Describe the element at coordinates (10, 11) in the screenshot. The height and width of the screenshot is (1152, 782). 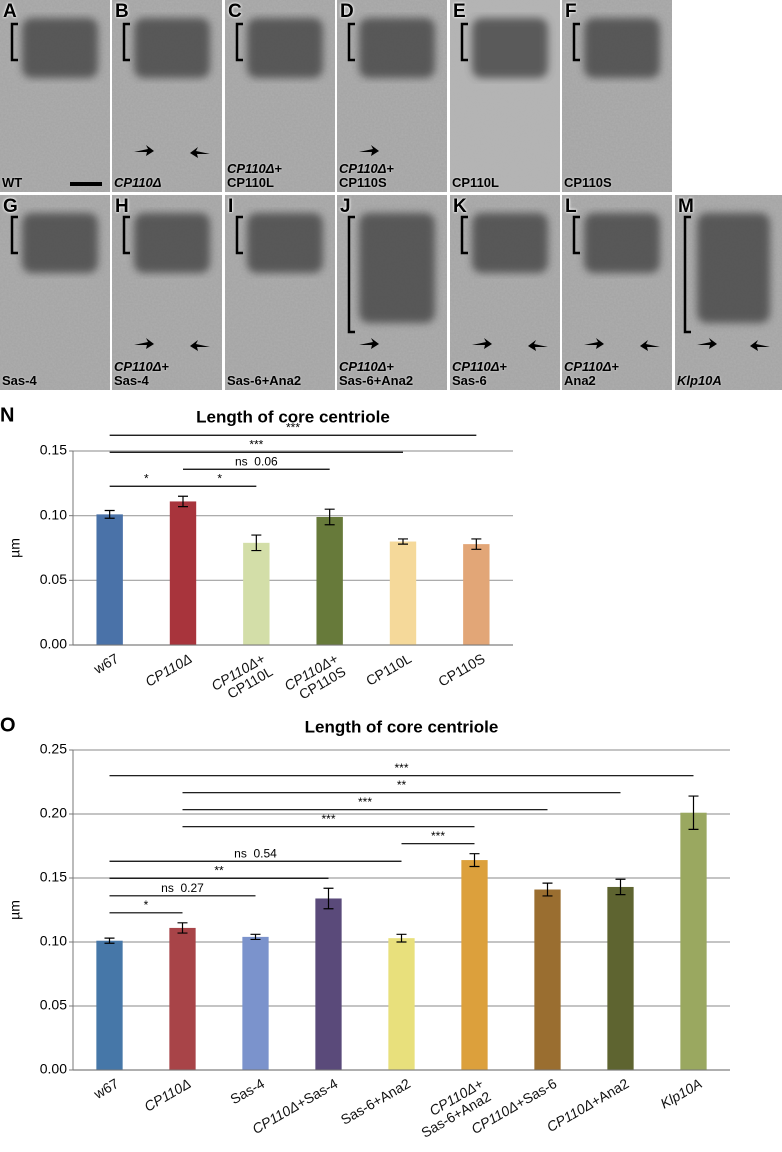
I see `panel-letter: A` at that location.